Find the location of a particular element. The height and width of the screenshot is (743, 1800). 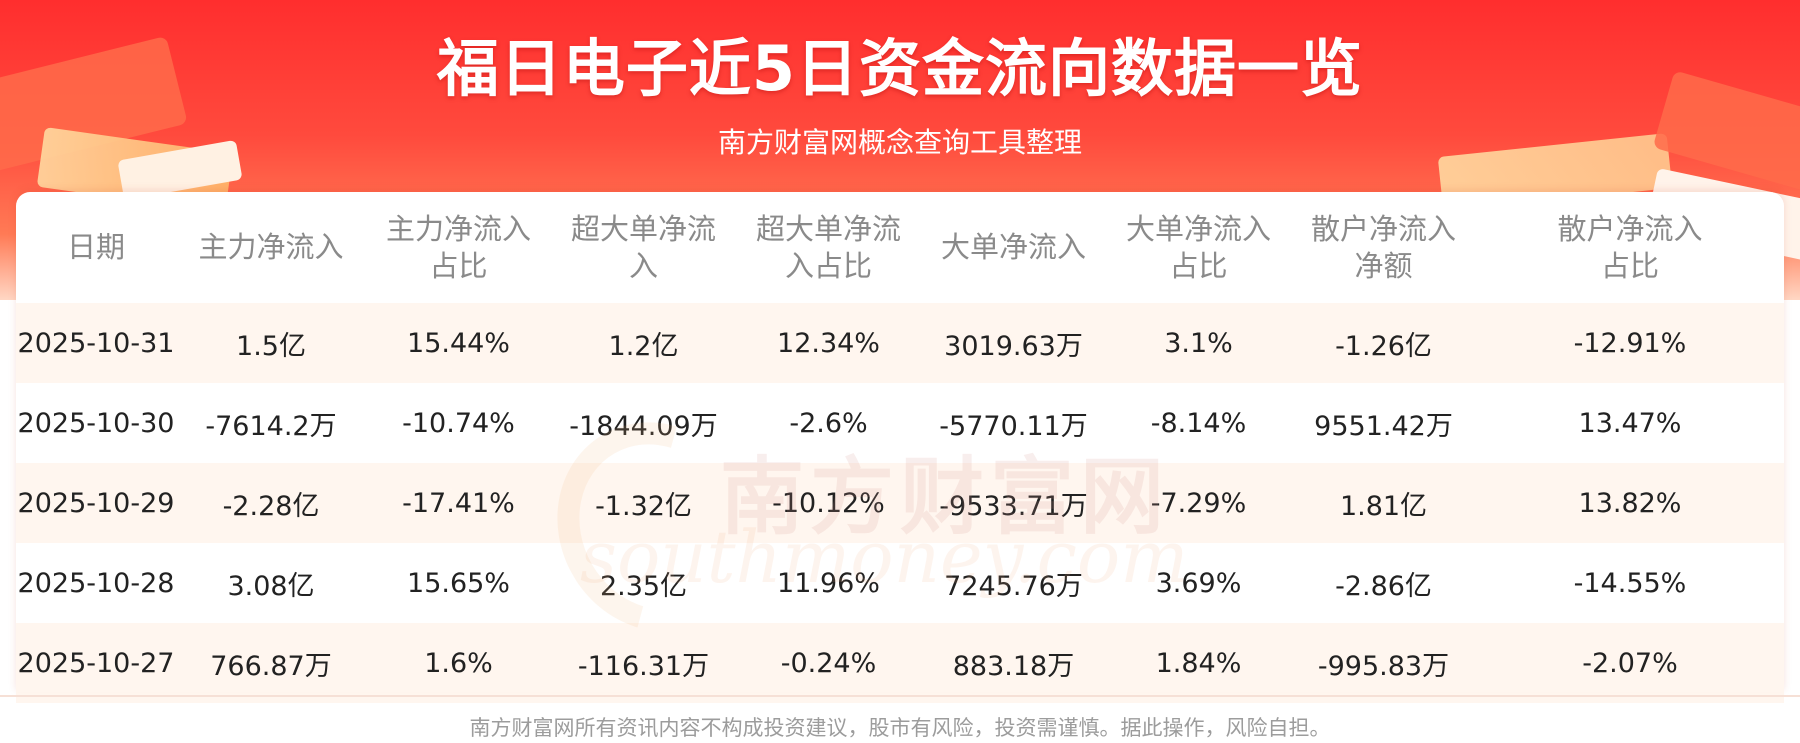

value-cell: 2.35亿 is located at coordinates (643, 583).